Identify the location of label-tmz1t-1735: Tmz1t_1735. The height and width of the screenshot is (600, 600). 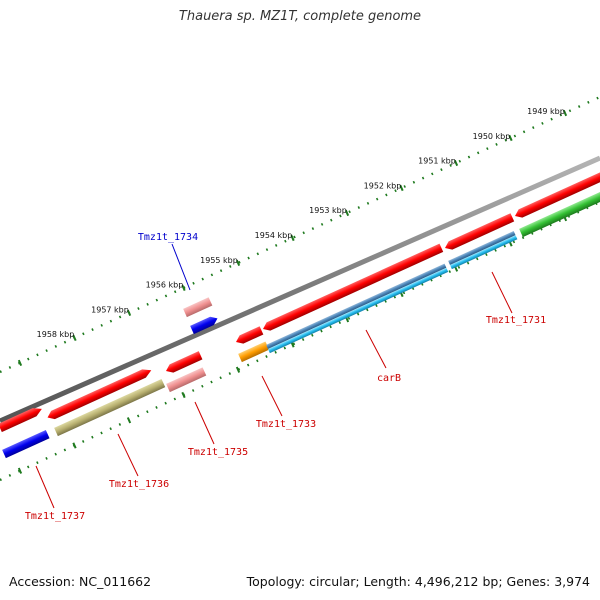
(218, 452).